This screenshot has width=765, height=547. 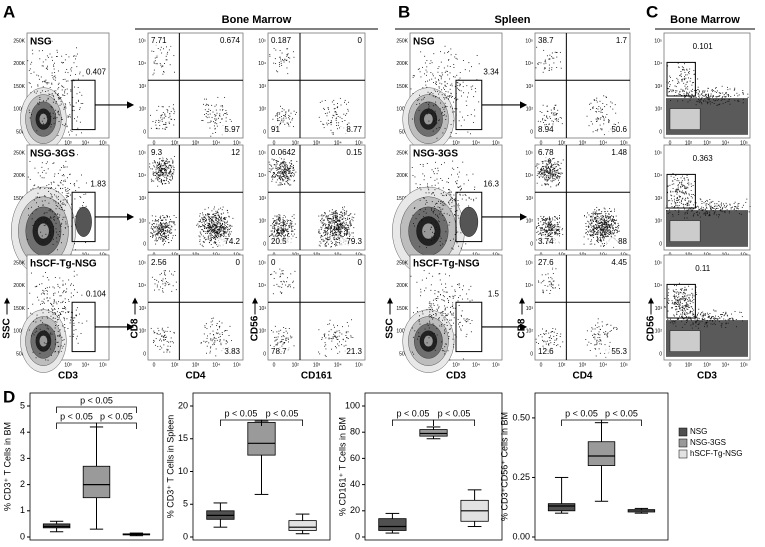 What do you see at coordinates (19, 64) in the screenshot?
I see `y-tick-label: 200K` at bounding box center [19, 64].